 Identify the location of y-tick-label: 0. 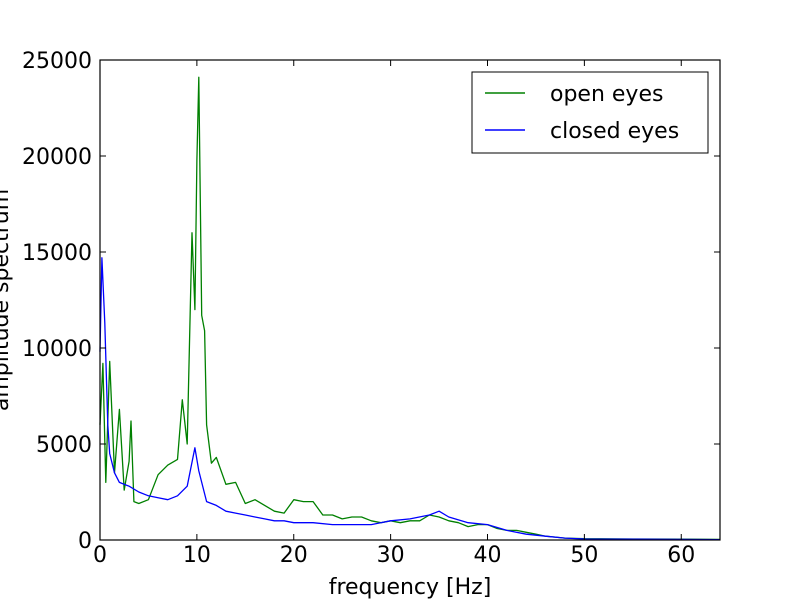
(85, 541).